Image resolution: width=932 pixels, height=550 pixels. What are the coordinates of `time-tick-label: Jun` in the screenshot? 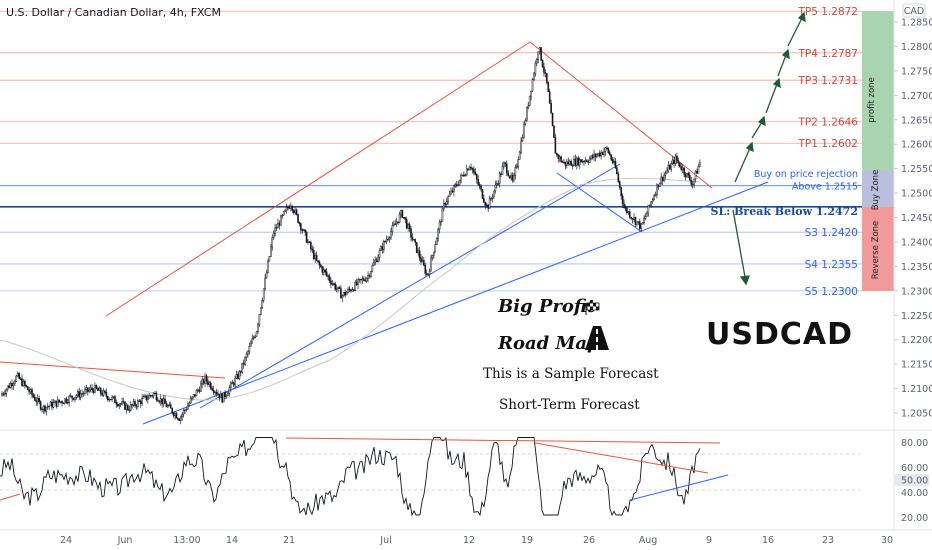 It's located at (125, 540).